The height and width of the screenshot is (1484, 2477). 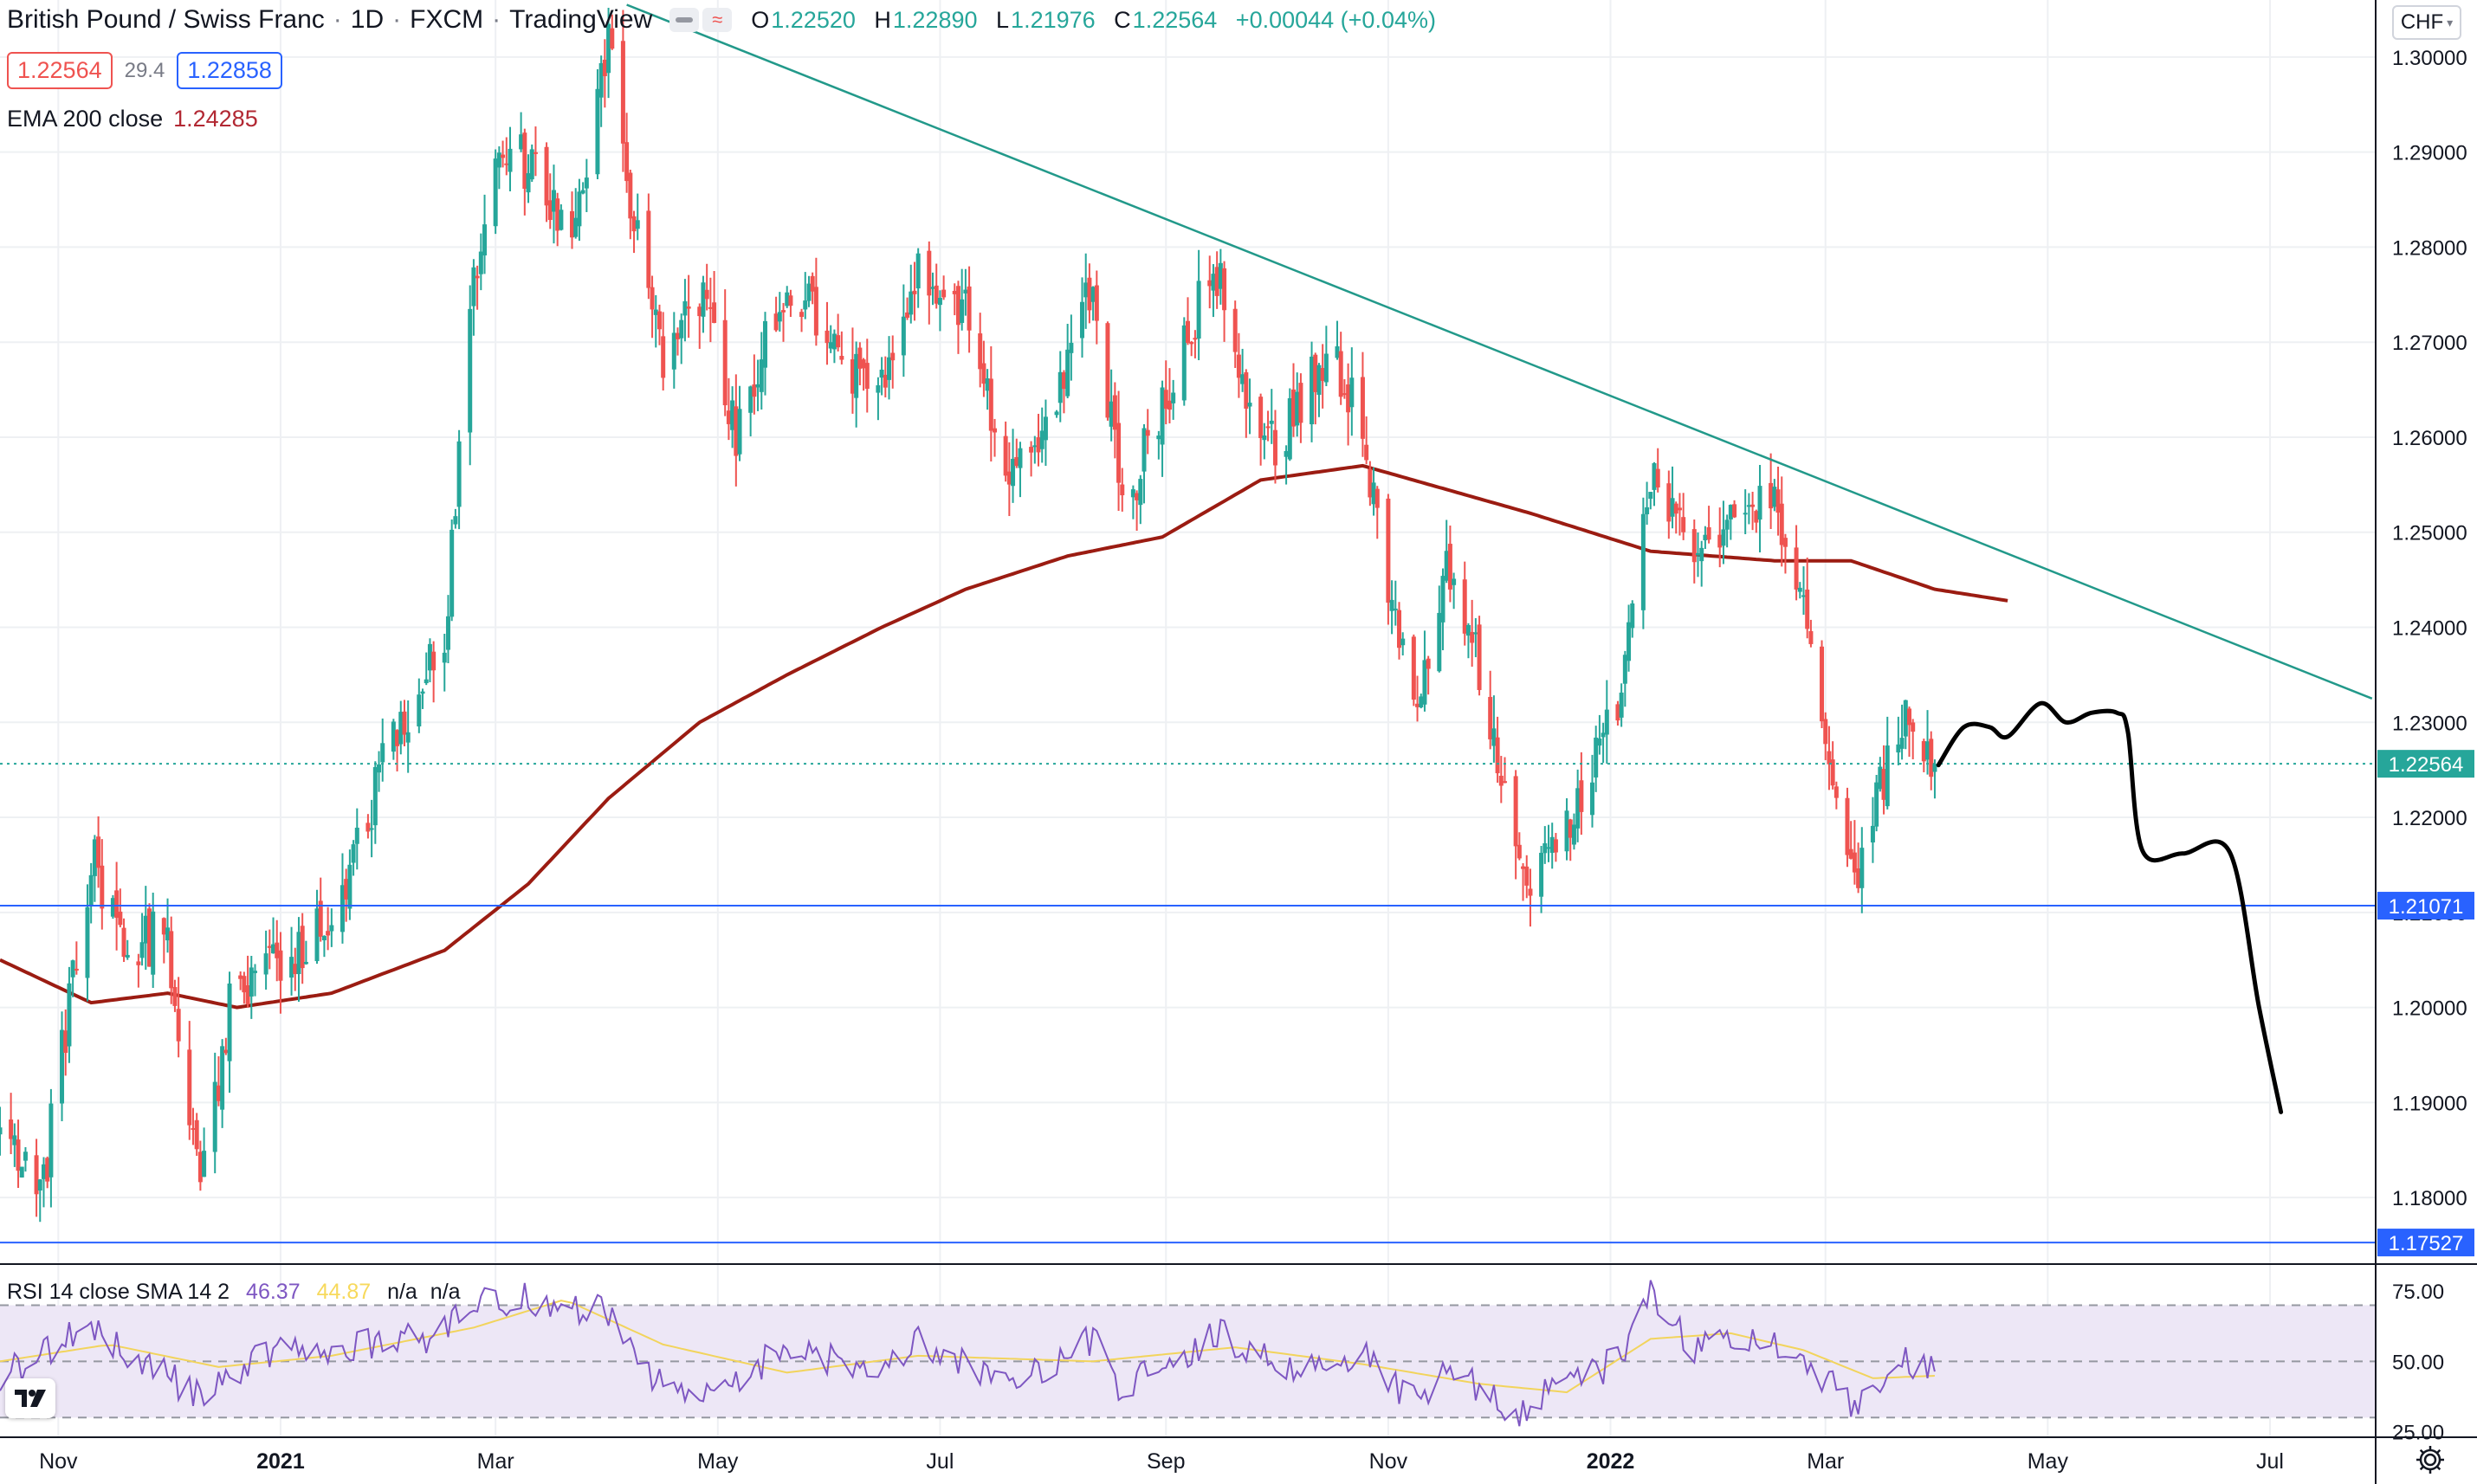 I want to click on ema-legend: EMA 200 close 1.24285, so click(x=132, y=119).